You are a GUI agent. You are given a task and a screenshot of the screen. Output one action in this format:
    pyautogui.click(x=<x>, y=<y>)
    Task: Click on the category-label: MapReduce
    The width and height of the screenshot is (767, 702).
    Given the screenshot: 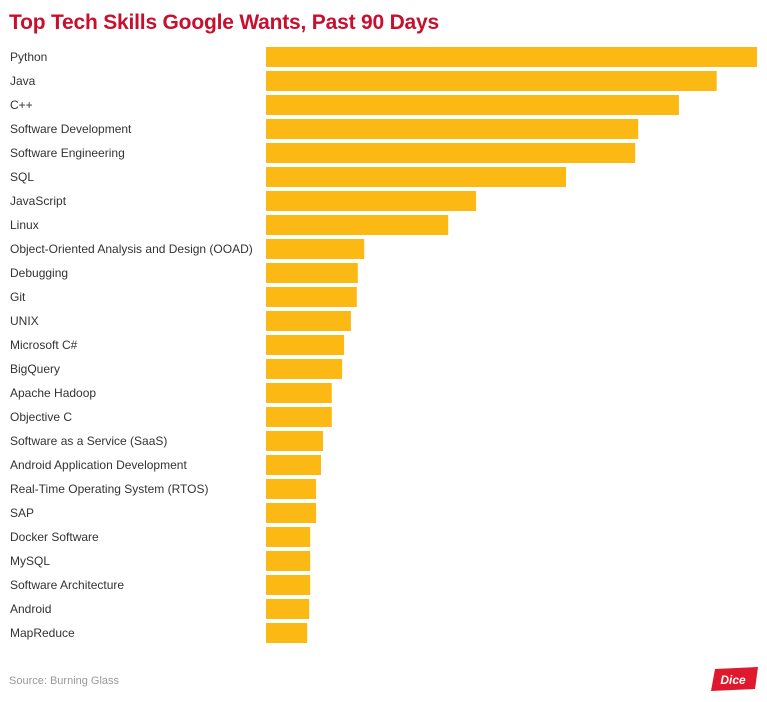 What is the action you would take?
    pyautogui.click(x=42, y=633)
    